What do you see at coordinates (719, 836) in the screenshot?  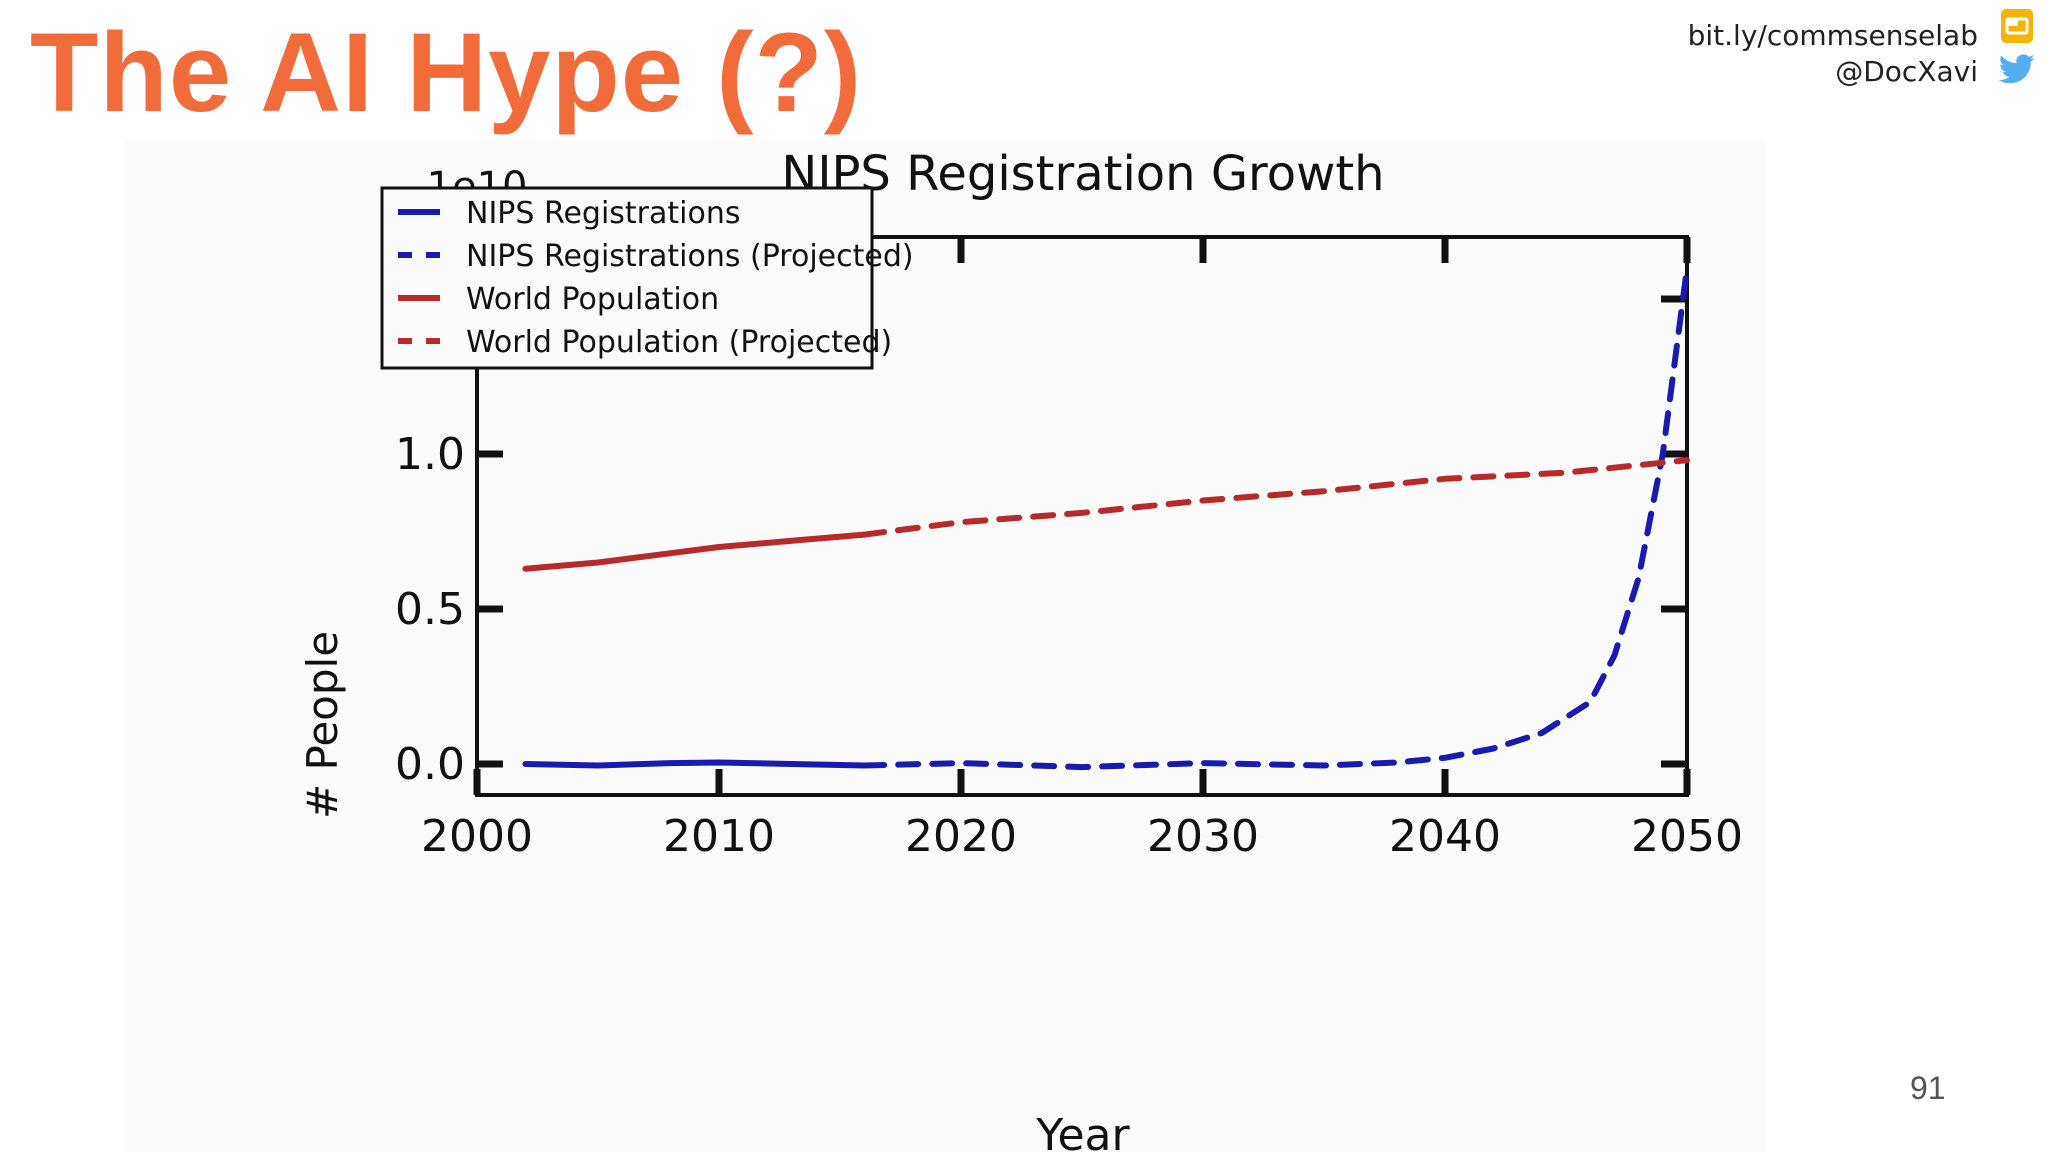 I see `x-tick-label: 2010` at bounding box center [719, 836].